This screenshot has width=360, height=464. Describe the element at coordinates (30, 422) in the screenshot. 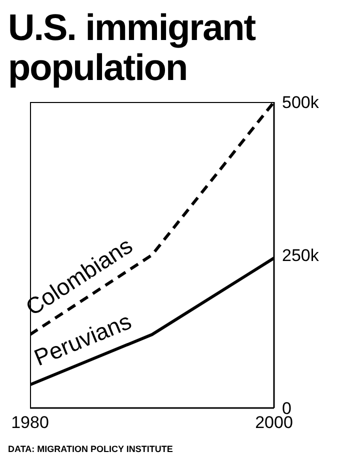

I see `x-tick-label: 1980` at that location.